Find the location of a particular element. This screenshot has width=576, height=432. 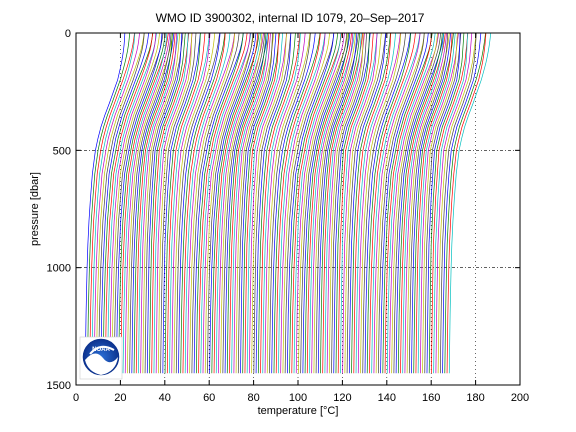

x-tick-label: 40 is located at coordinates (165, 398).